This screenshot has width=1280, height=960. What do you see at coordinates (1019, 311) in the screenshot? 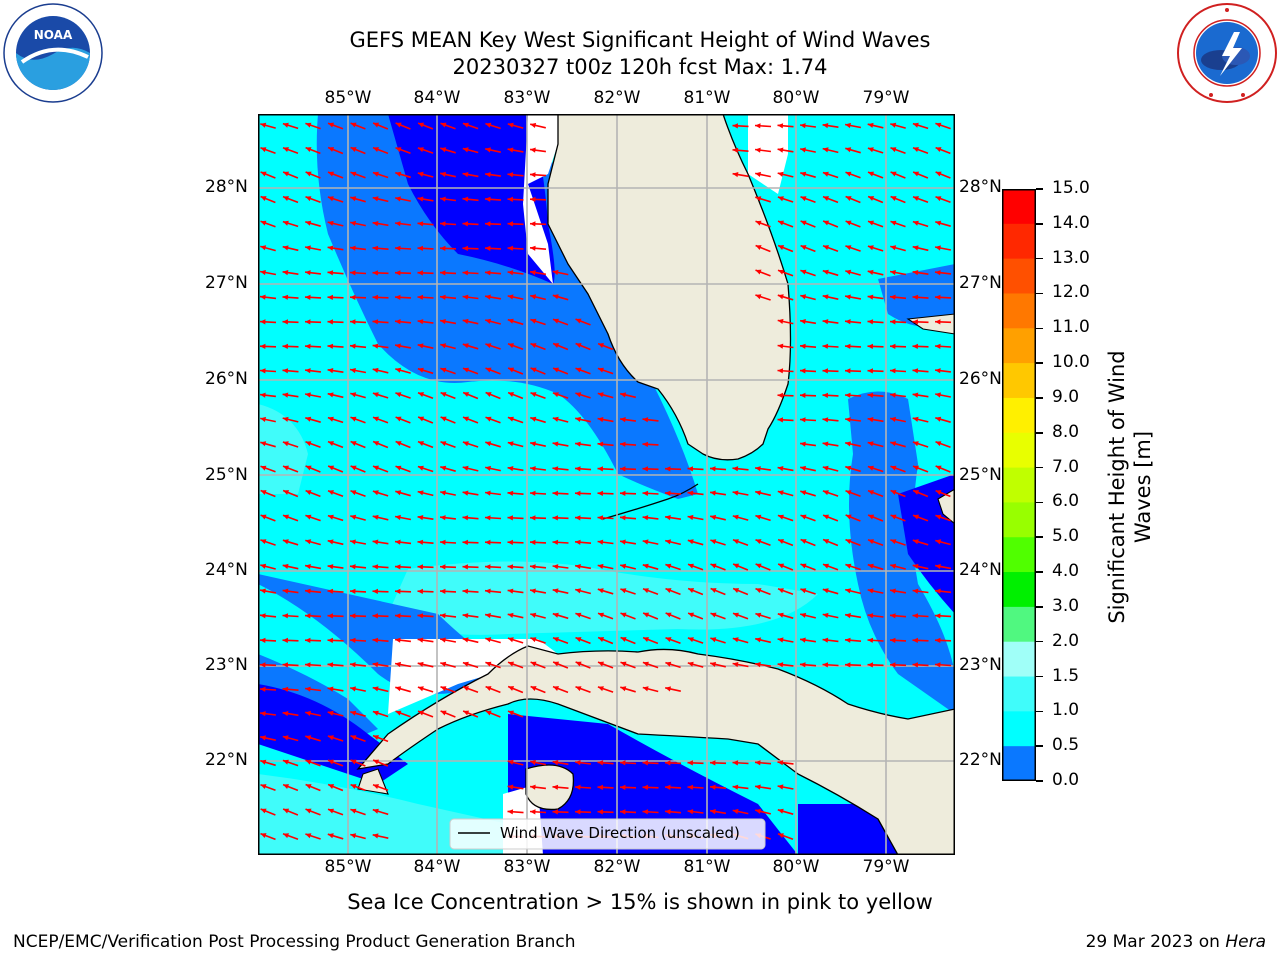
I see `colorbar-segment` at bounding box center [1019, 311].